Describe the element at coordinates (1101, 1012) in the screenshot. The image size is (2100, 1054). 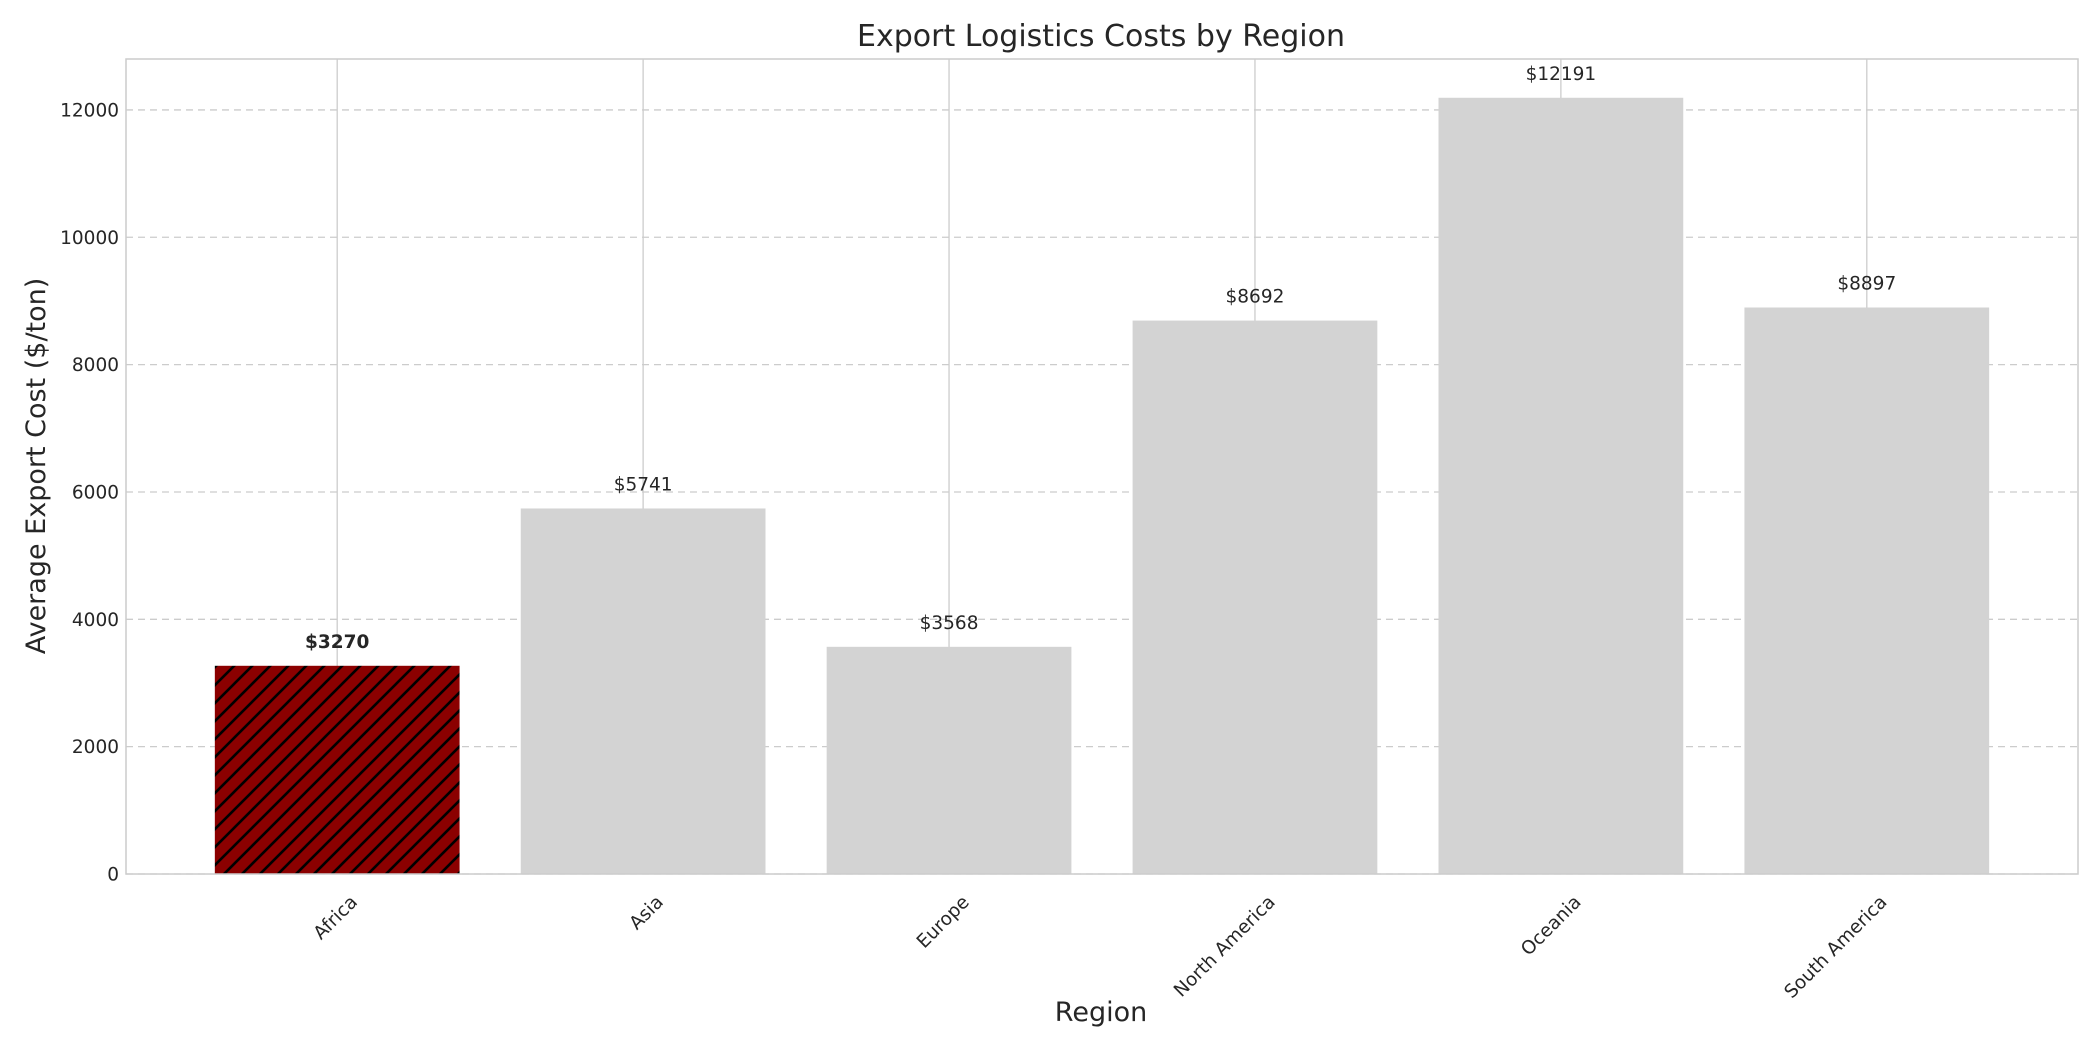
I see `x-axis-label: Region` at that location.